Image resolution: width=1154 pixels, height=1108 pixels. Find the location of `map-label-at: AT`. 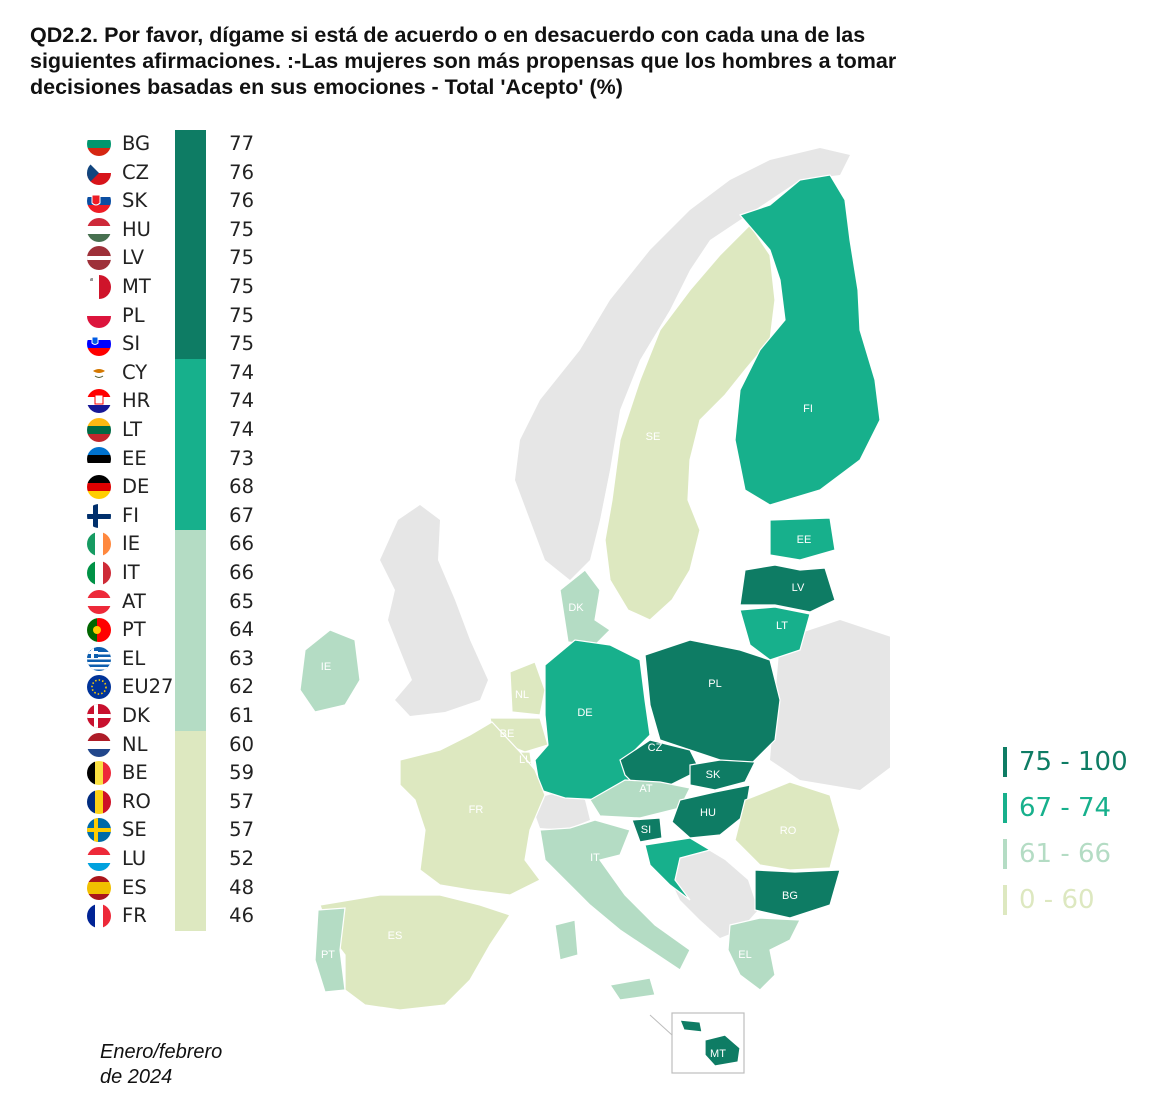

map-label-at: AT is located at coordinates (646, 789).